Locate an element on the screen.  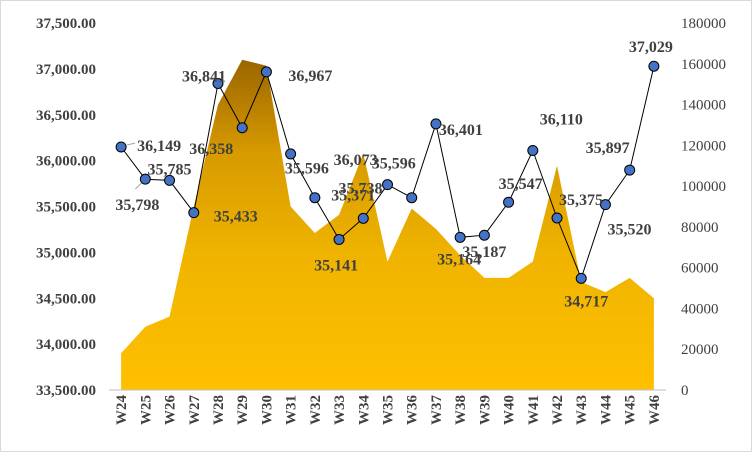
x-tick-label: W35 is located at coordinates (389, 410).